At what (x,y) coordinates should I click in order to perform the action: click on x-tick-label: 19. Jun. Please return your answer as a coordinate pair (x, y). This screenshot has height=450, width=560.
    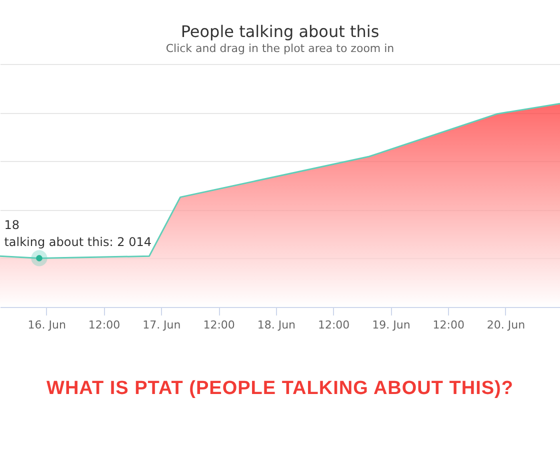
    Looking at the image, I should click on (391, 325).